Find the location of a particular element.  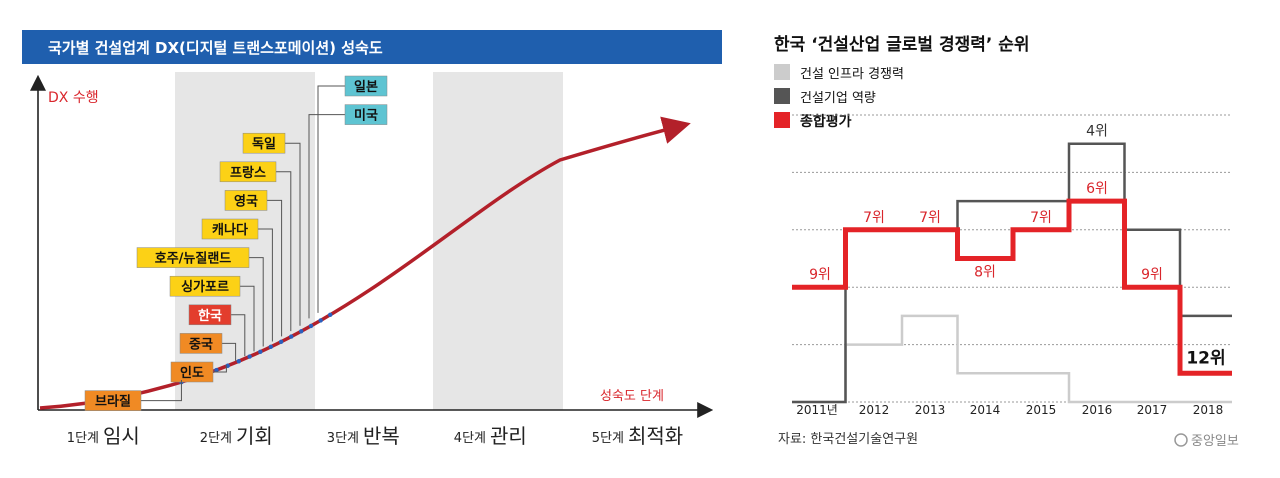

country-label: 브라질 is located at coordinates (133, 395).